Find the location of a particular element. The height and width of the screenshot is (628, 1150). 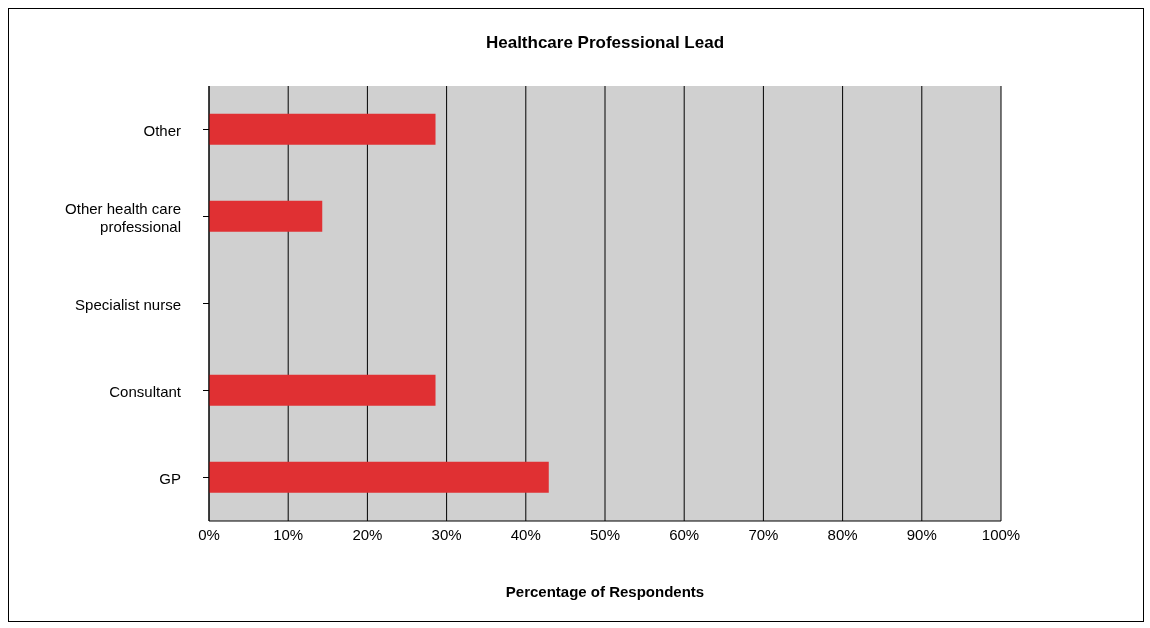

x-tick-label: 100% is located at coordinates (1001, 534).